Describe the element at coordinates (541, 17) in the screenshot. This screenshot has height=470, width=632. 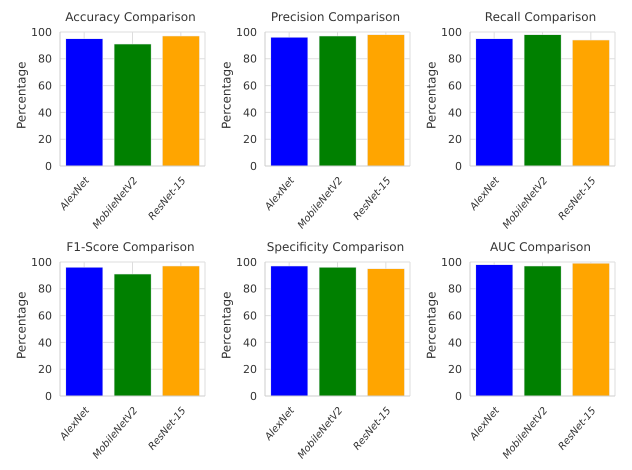
I see `chart-title: Recall Comparison` at that location.